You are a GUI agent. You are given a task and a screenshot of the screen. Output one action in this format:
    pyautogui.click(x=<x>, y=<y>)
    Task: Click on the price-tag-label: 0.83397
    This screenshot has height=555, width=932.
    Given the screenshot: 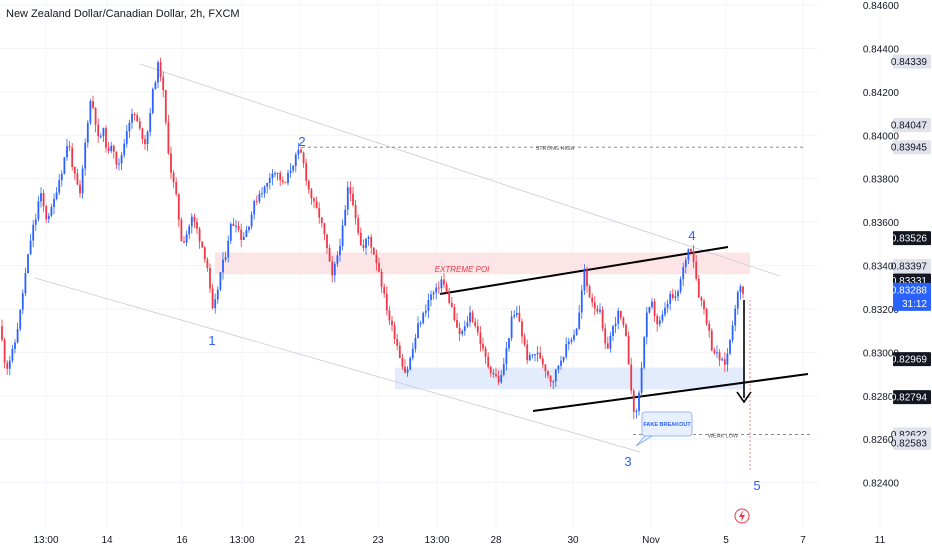 What is the action you would take?
    pyautogui.click(x=909, y=267)
    